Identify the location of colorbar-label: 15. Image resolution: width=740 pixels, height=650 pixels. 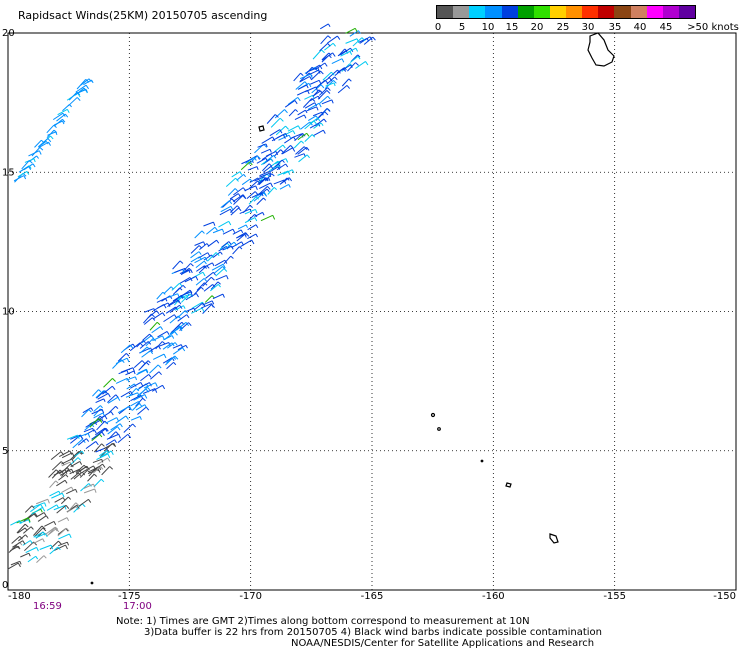
(512, 27).